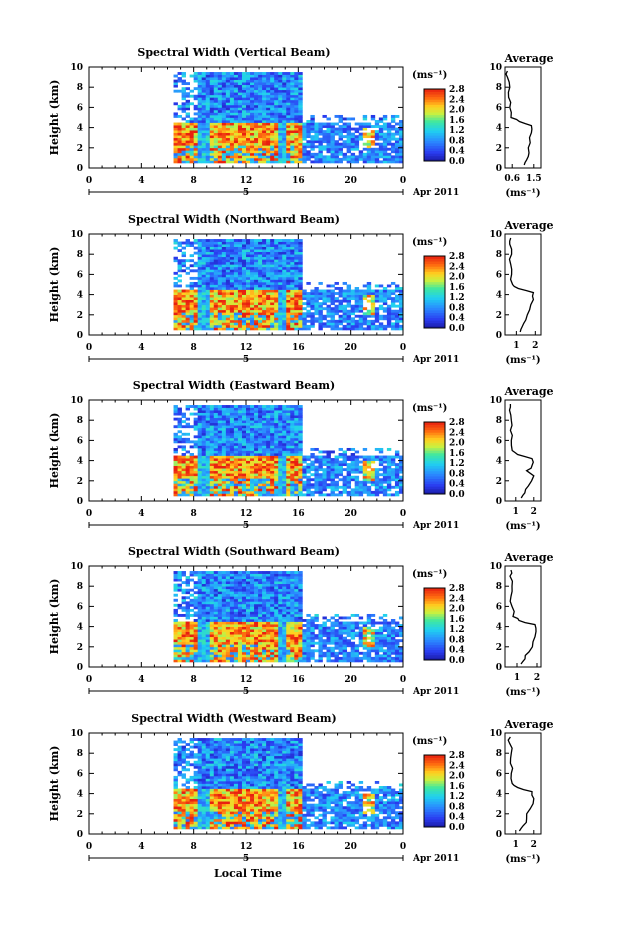 Image resolution: width=617 pixels, height=929 pixels. I want to click on y-tick-label: 0, so click(80, 169).